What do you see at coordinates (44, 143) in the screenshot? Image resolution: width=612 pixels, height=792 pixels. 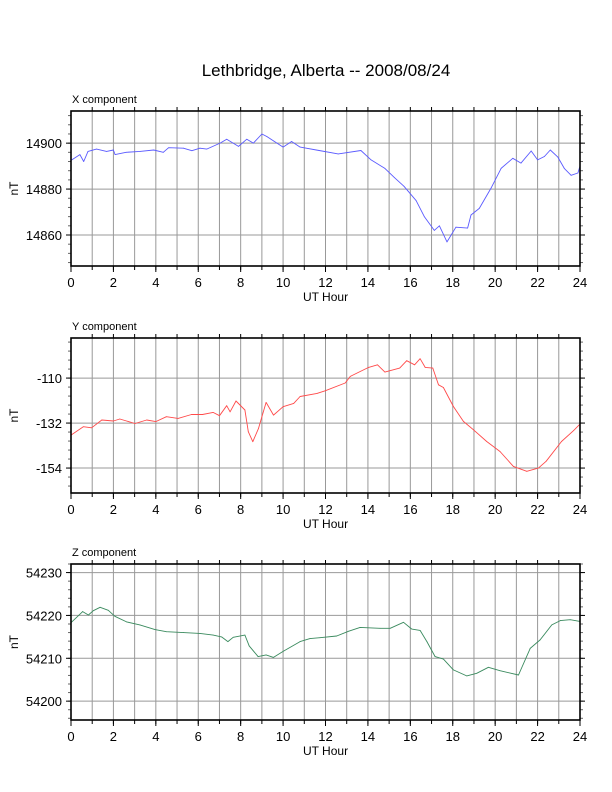 I see `y-tick-label: 14900` at bounding box center [44, 143].